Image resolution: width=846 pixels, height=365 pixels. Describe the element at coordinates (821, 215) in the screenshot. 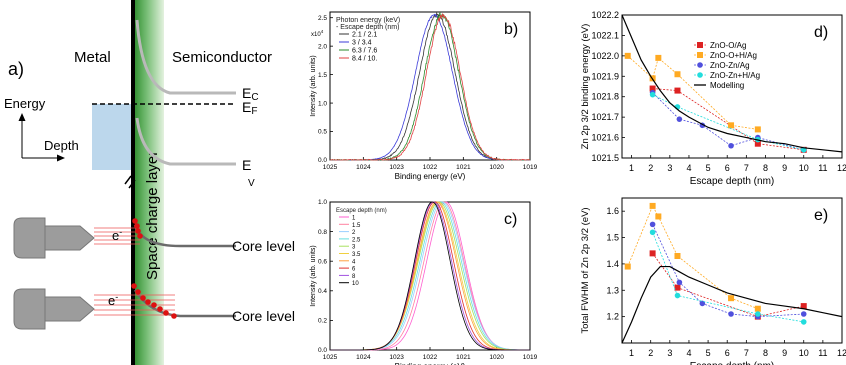

I see `panel-label: e)` at that location.